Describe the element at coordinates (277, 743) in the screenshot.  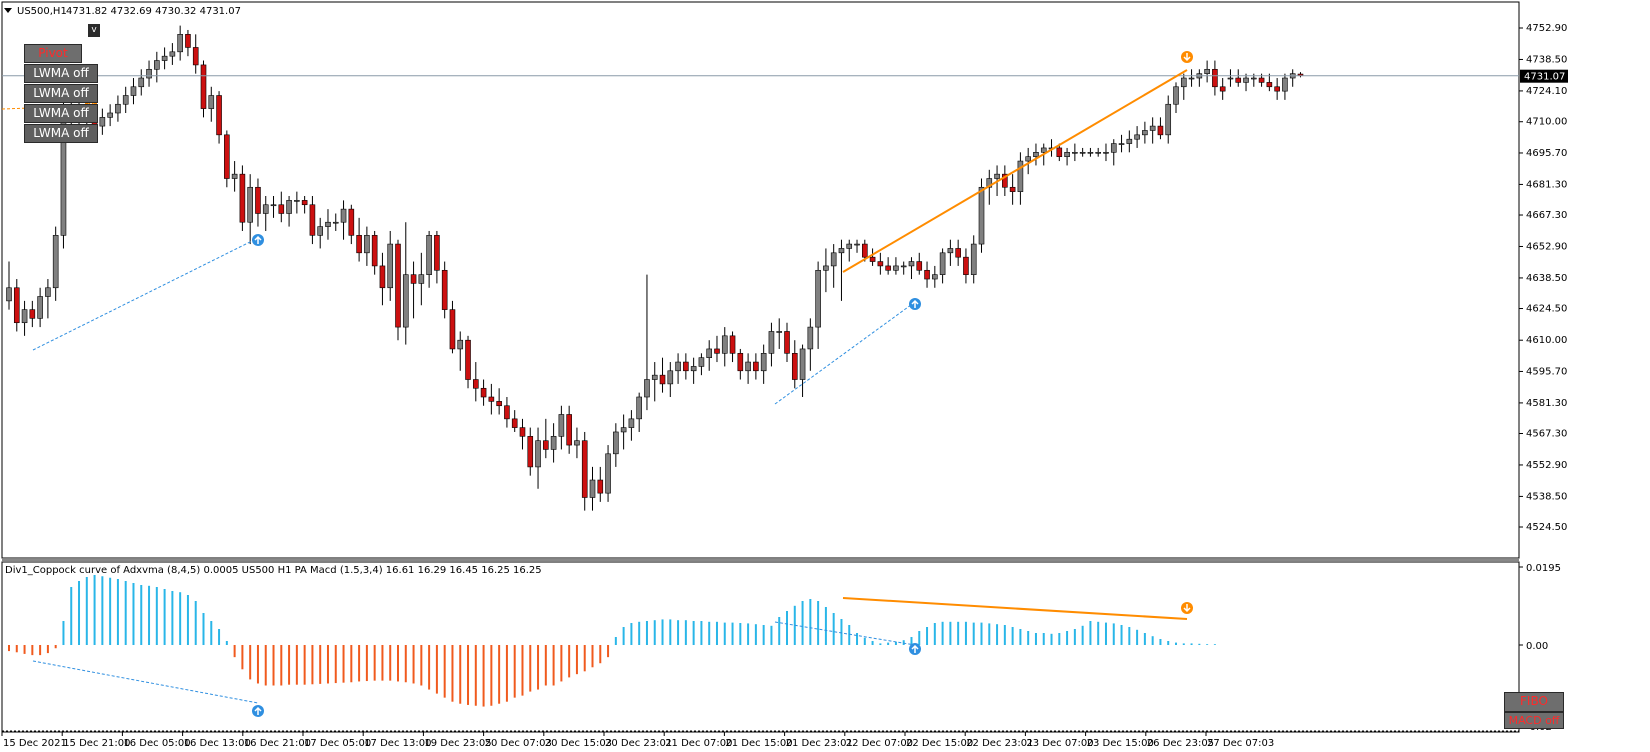
I see `time-tick-label: 16 Dec 21:00` at that location.